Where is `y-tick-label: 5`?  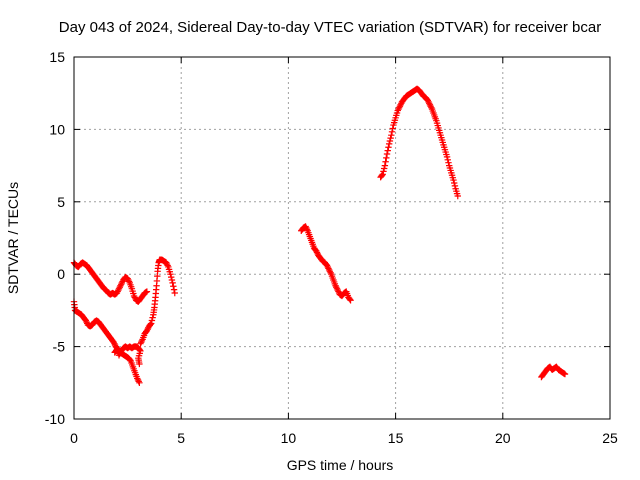
y-tick-label: 5 is located at coordinates (61, 202).